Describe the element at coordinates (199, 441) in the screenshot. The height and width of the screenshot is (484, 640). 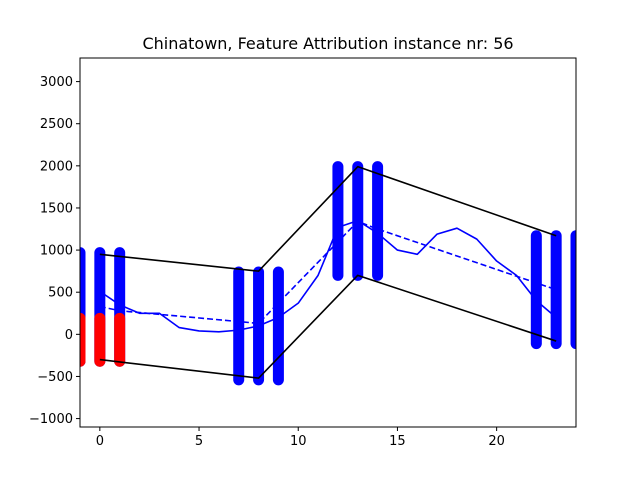
I see `x-tick-label: 5` at that location.